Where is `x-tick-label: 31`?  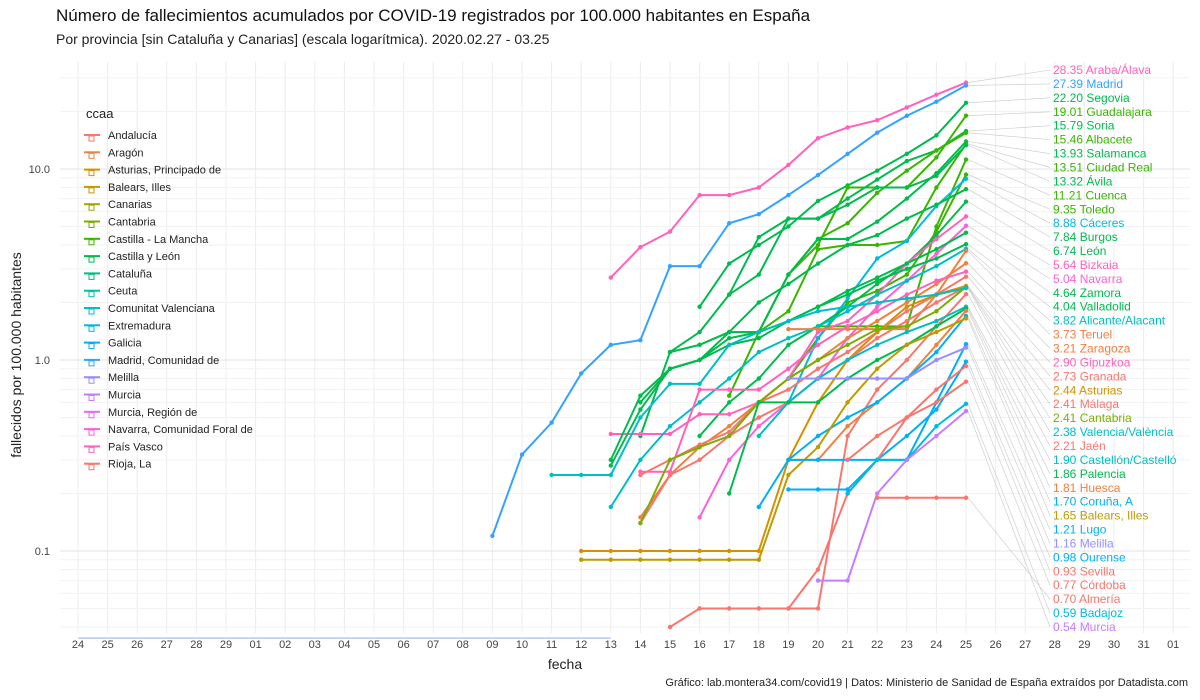 x-tick-label: 31 is located at coordinates (1143, 645).